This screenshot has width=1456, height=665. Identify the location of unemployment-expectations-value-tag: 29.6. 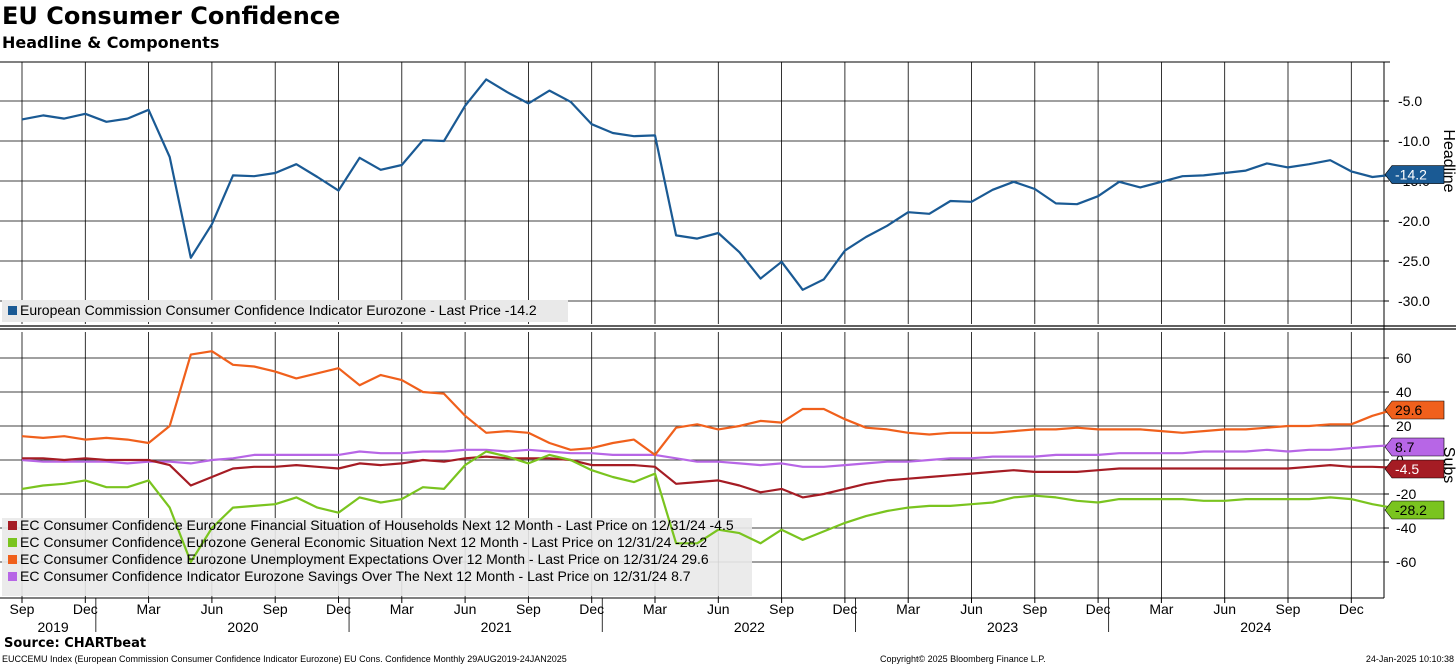
(1414, 410).